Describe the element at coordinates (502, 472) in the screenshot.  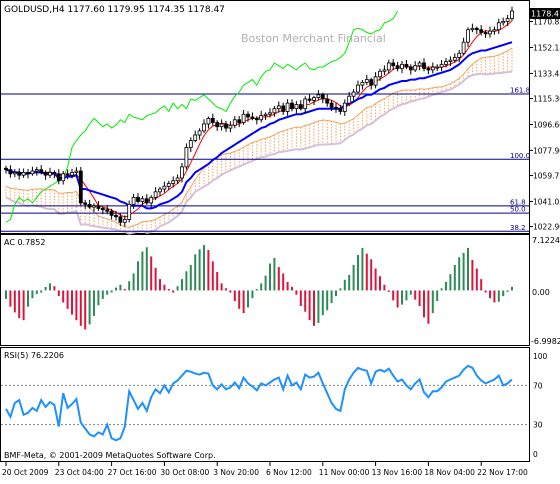
I see `time-axis-label: 22 Nov 17:00` at that location.